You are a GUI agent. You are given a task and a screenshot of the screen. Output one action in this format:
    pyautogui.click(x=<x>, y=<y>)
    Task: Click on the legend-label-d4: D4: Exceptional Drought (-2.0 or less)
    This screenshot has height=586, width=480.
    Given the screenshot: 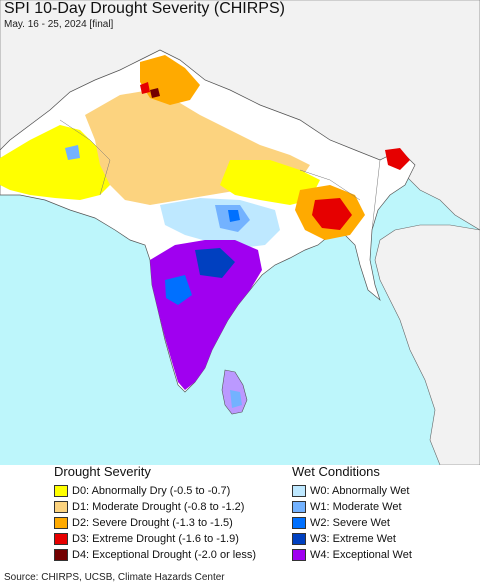 What is the action you would take?
    pyautogui.click(x=164, y=555)
    